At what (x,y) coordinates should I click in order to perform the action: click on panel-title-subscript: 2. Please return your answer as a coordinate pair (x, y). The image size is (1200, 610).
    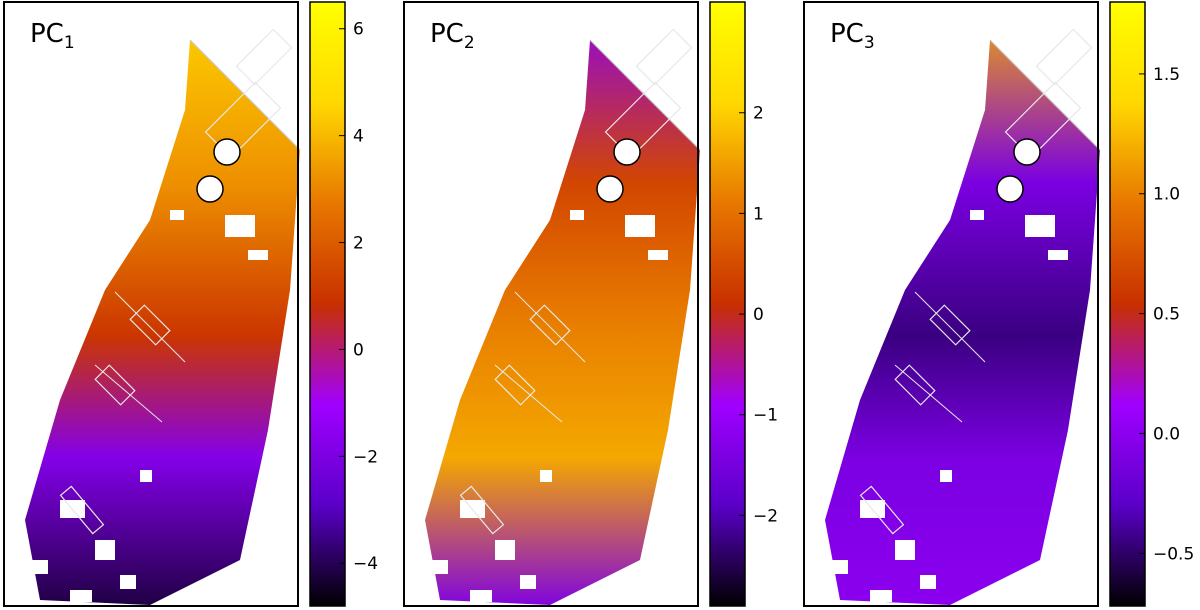
    Looking at the image, I should click on (469, 43).